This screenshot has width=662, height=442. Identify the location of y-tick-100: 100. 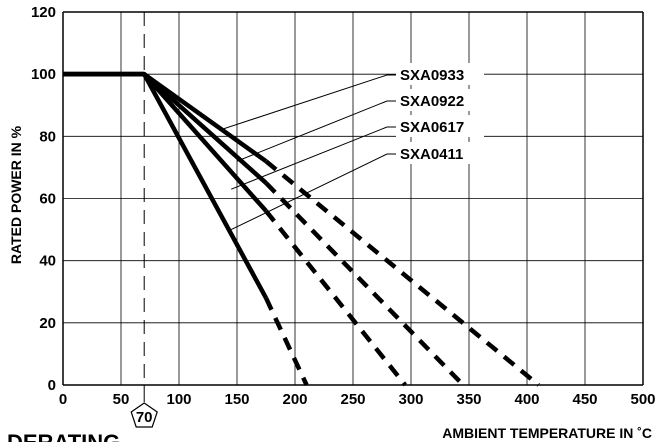
(43, 74).